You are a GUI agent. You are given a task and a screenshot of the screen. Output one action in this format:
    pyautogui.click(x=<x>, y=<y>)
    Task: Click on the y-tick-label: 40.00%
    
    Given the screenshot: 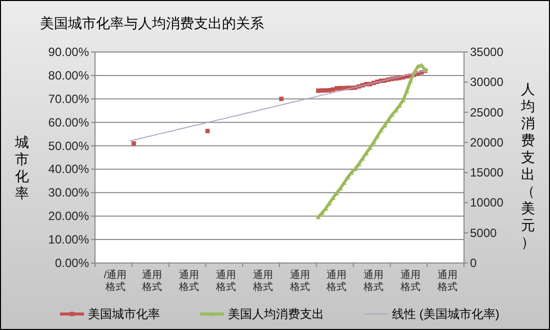 What is the action you would take?
    pyautogui.click(x=69, y=169)
    